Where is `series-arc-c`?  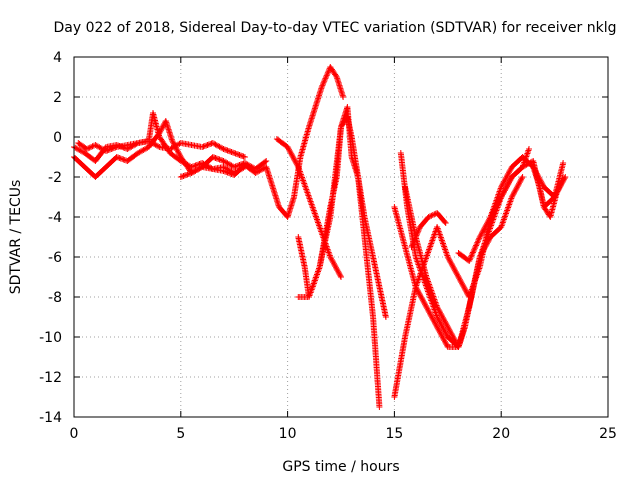 series-arc-c is located at coordinates (161, 149).